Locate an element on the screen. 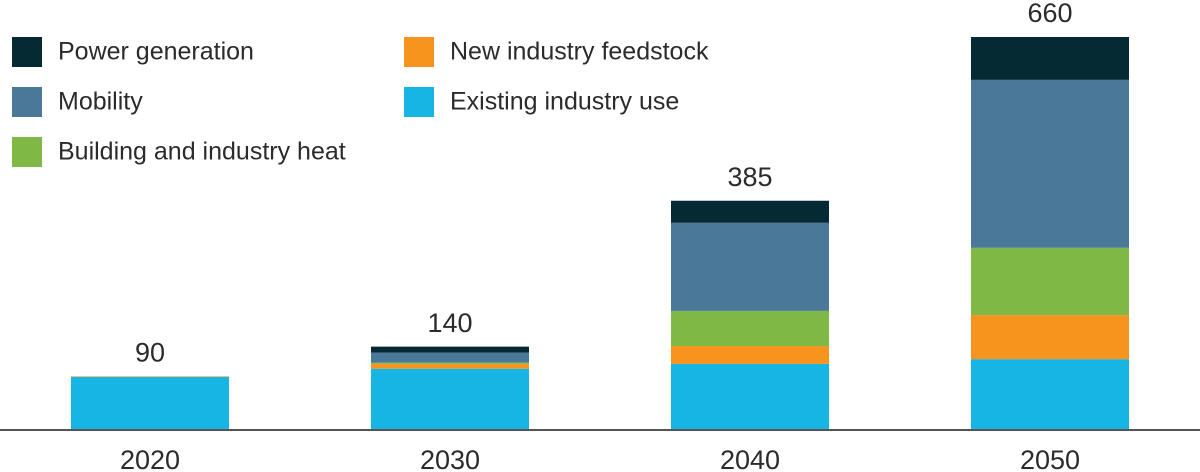  x-tick-label: 2020 is located at coordinates (150, 458).